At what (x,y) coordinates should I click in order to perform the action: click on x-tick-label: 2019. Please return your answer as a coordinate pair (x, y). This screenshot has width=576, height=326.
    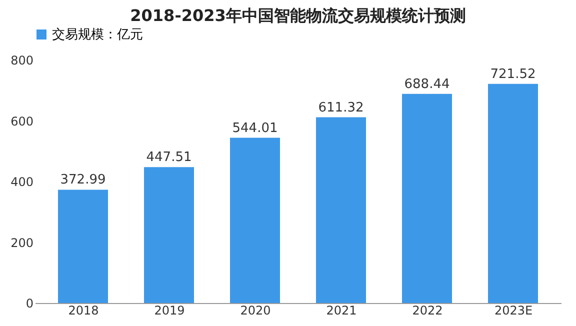
    Looking at the image, I should click on (169, 311).